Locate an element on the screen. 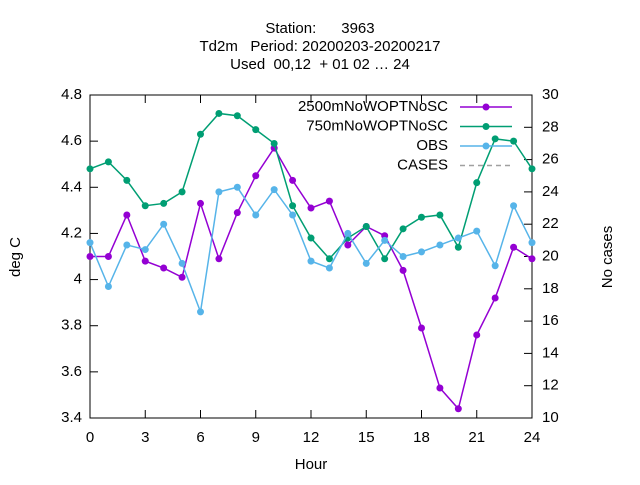  legend-label: 750mNoWOPTNoSC is located at coordinates (377, 125).